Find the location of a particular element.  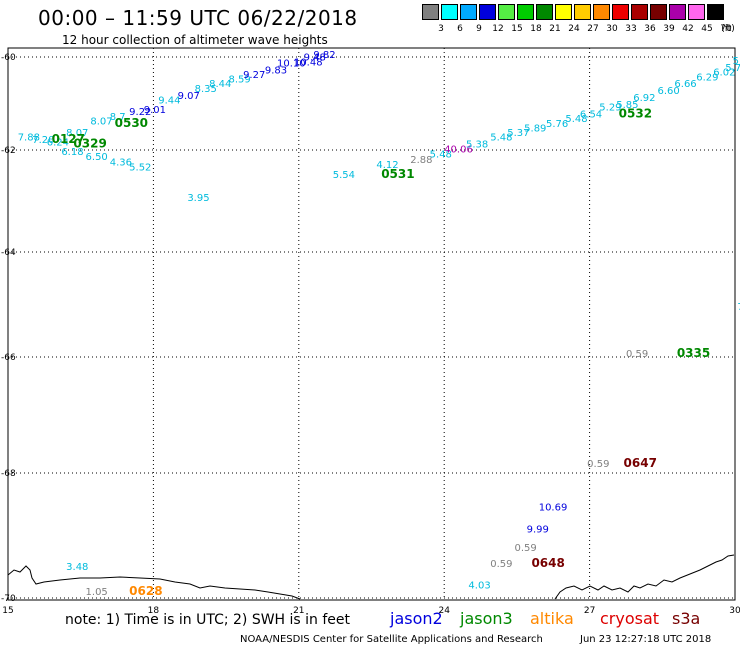

swh-value-label: 6.92 is located at coordinates (644, 98).